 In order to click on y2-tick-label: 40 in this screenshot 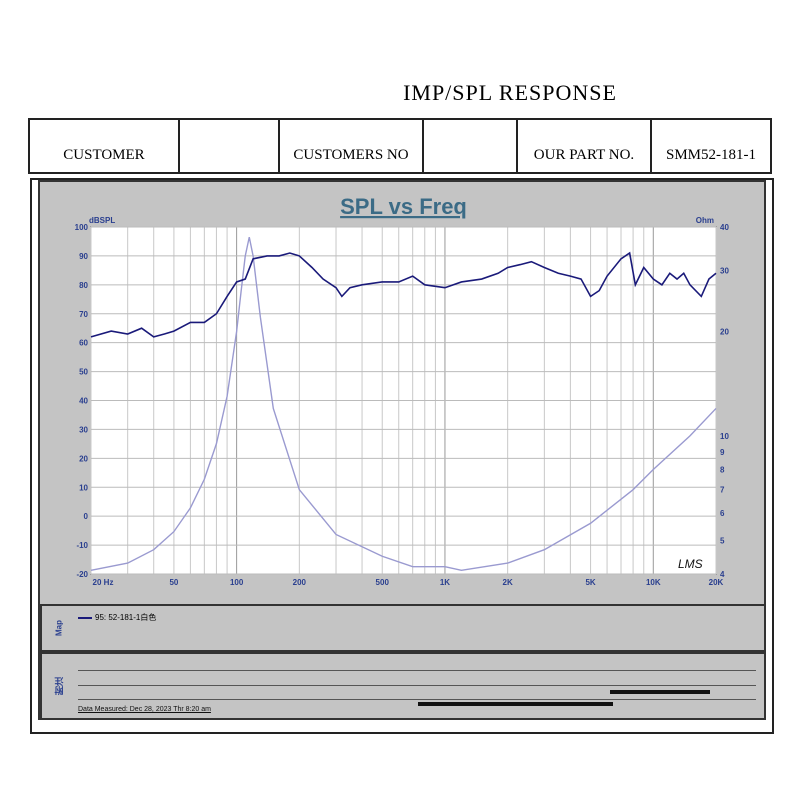, I will do `click(724, 227)`.